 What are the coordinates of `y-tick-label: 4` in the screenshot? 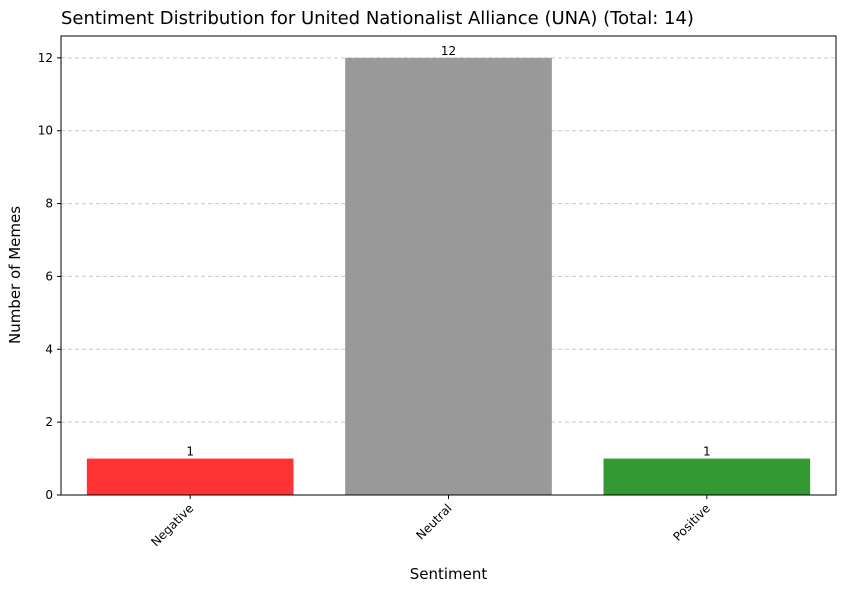 It's located at (49, 349).